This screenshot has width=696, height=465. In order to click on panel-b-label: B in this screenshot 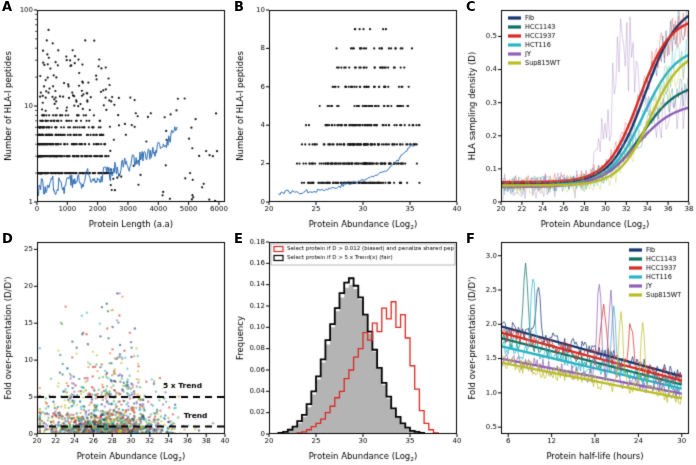, I will do `click(239, 7)`.